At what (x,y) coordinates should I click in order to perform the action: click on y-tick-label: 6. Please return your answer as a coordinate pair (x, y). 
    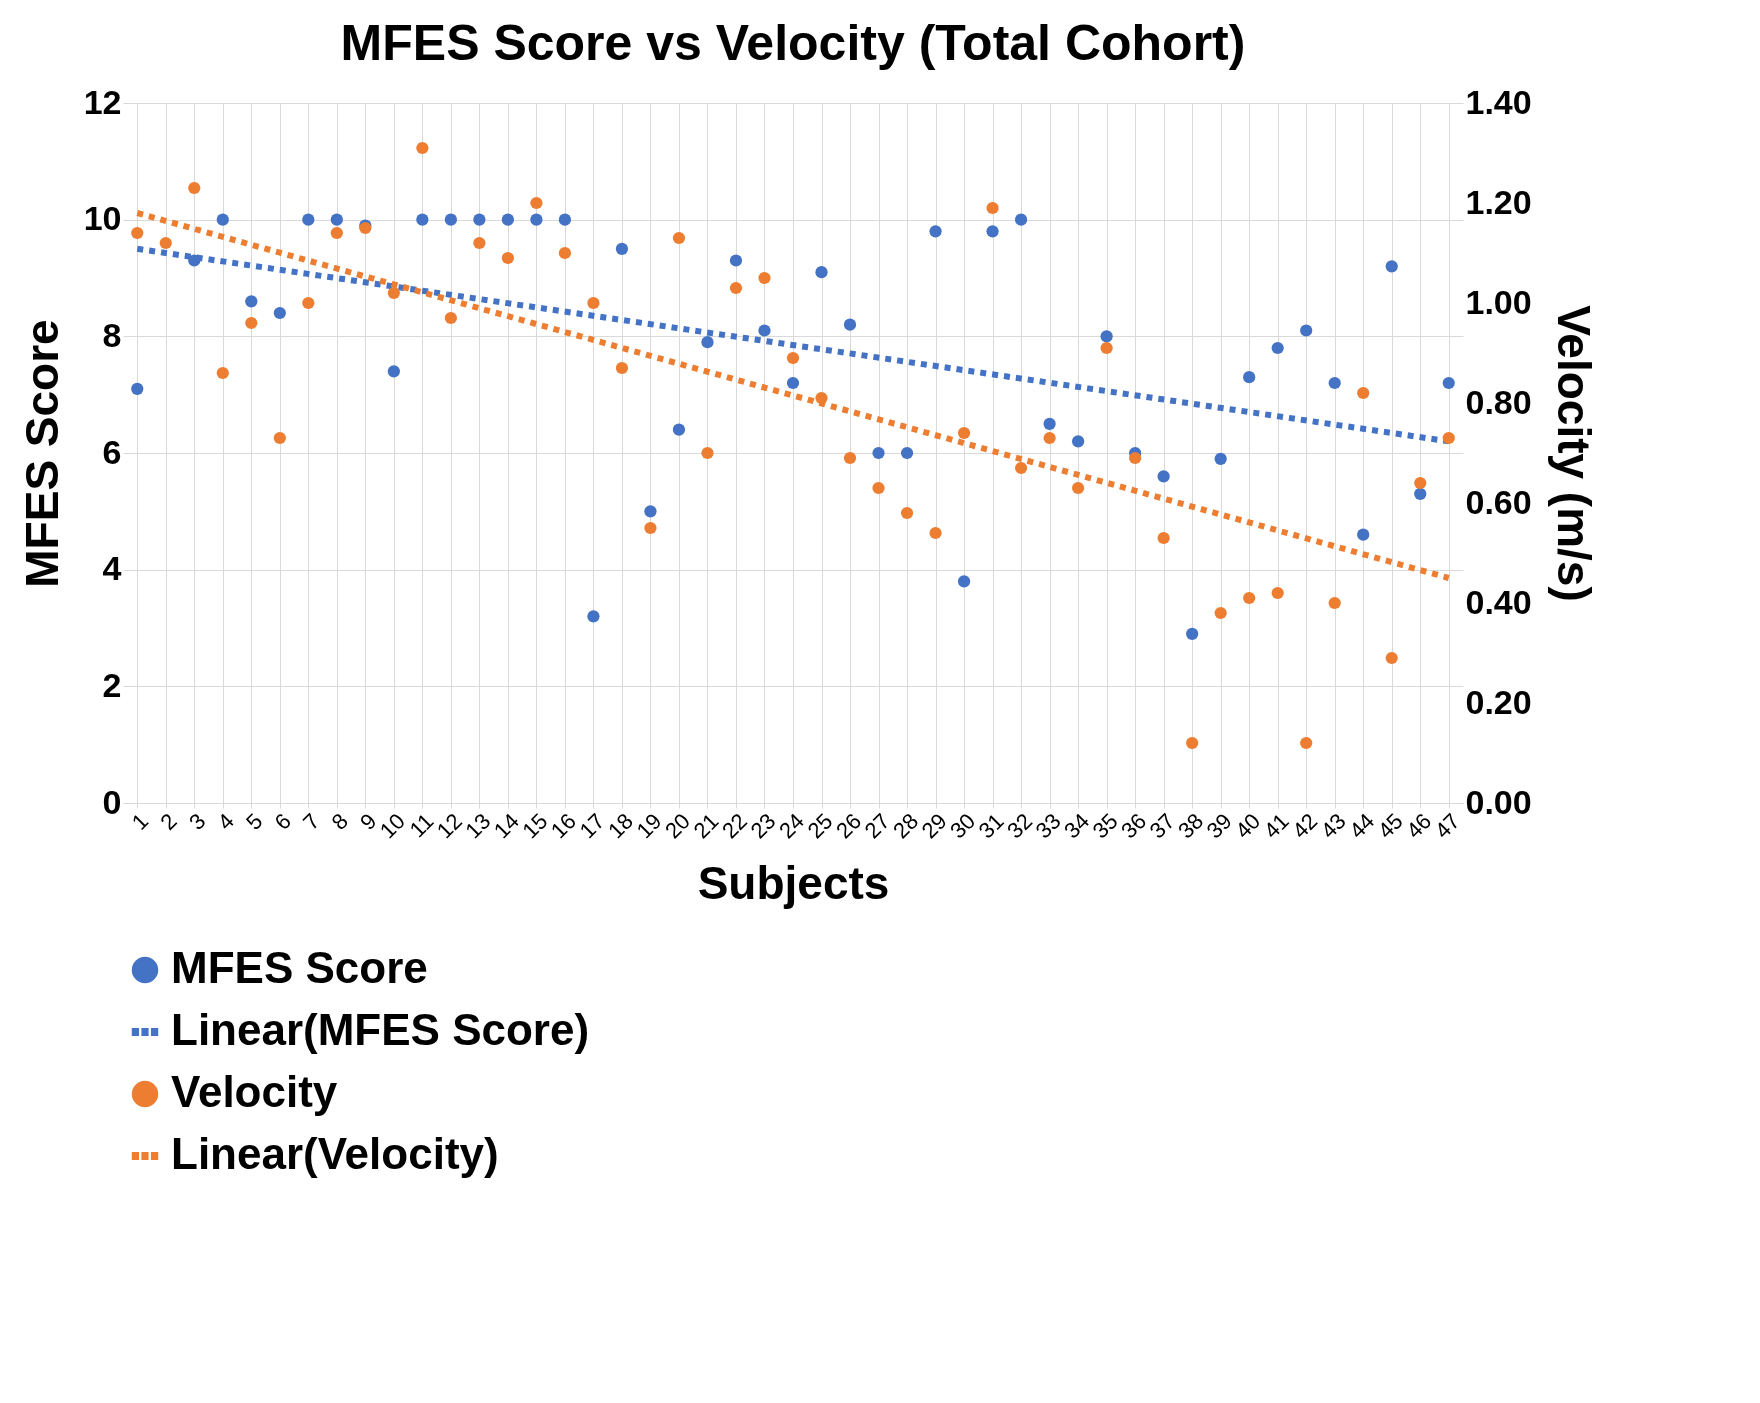
    Looking at the image, I should click on (112, 451).